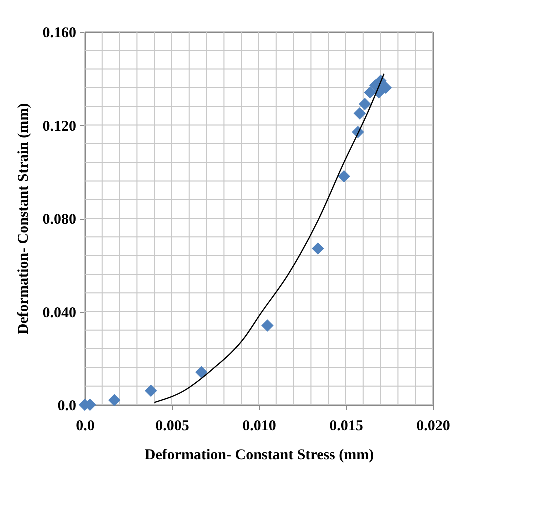 The width and height of the screenshot is (547, 508). What do you see at coordinates (24, 219) in the screenshot?
I see `y-axis-title: Deformation- Constant Strain (mm)` at bounding box center [24, 219].